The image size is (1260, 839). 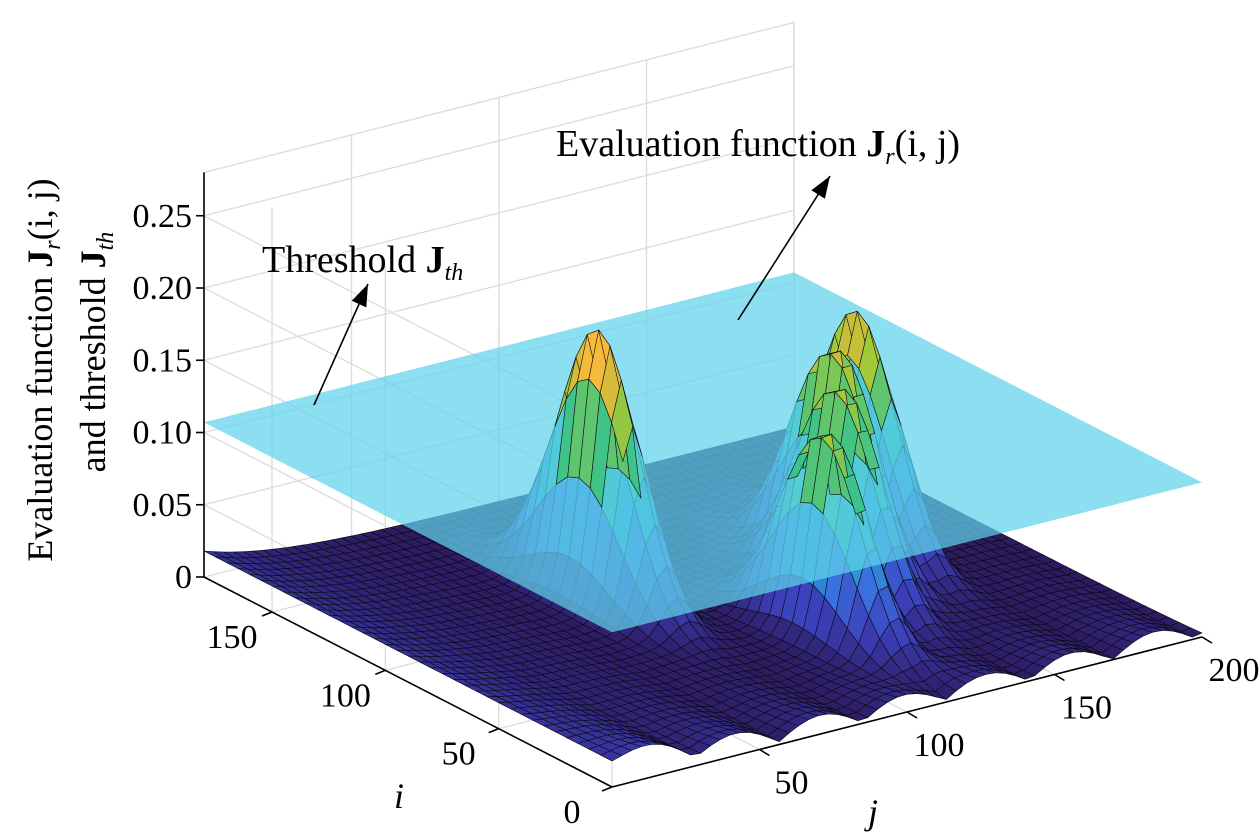 I want to click on i-axis-letter: i, so click(x=399, y=796).